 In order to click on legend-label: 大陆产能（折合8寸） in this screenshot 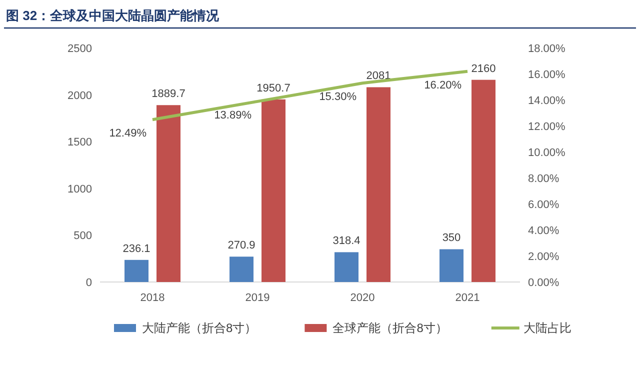, I will do `click(199, 328)`.